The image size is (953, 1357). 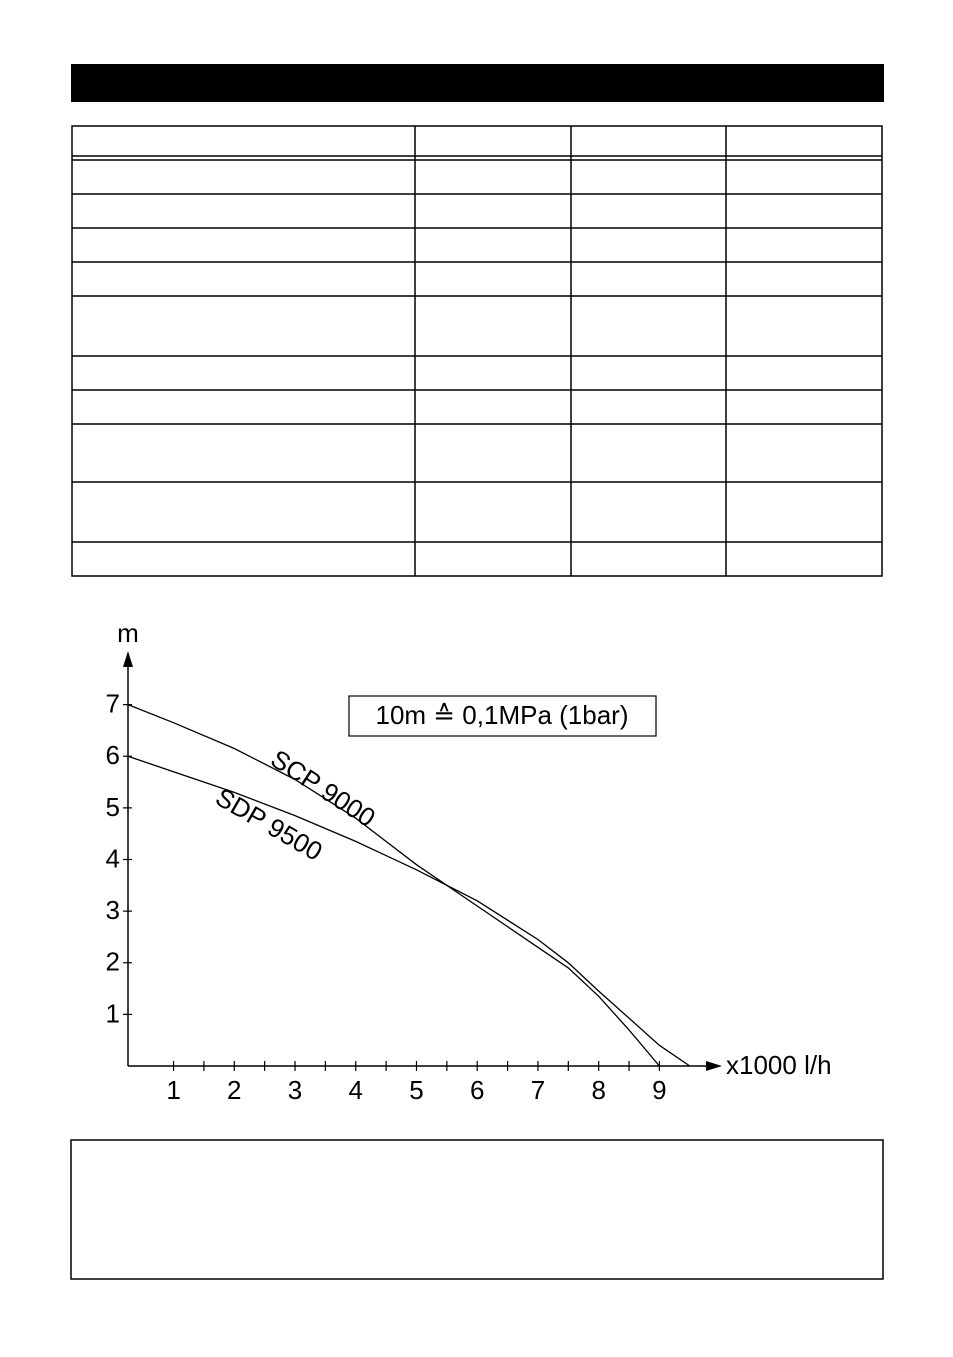 What do you see at coordinates (598, 1090) in the screenshot?
I see `x-tick-label: 8` at bounding box center [598, 1090].